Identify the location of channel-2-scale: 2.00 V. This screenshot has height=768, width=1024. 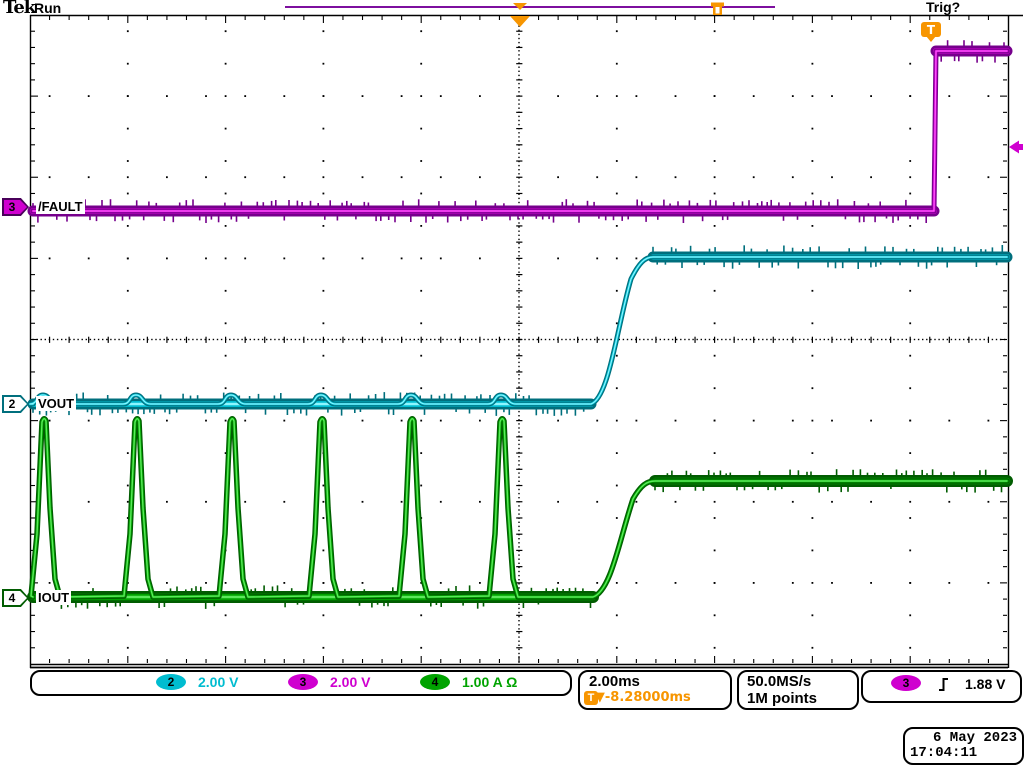
(218, 682).